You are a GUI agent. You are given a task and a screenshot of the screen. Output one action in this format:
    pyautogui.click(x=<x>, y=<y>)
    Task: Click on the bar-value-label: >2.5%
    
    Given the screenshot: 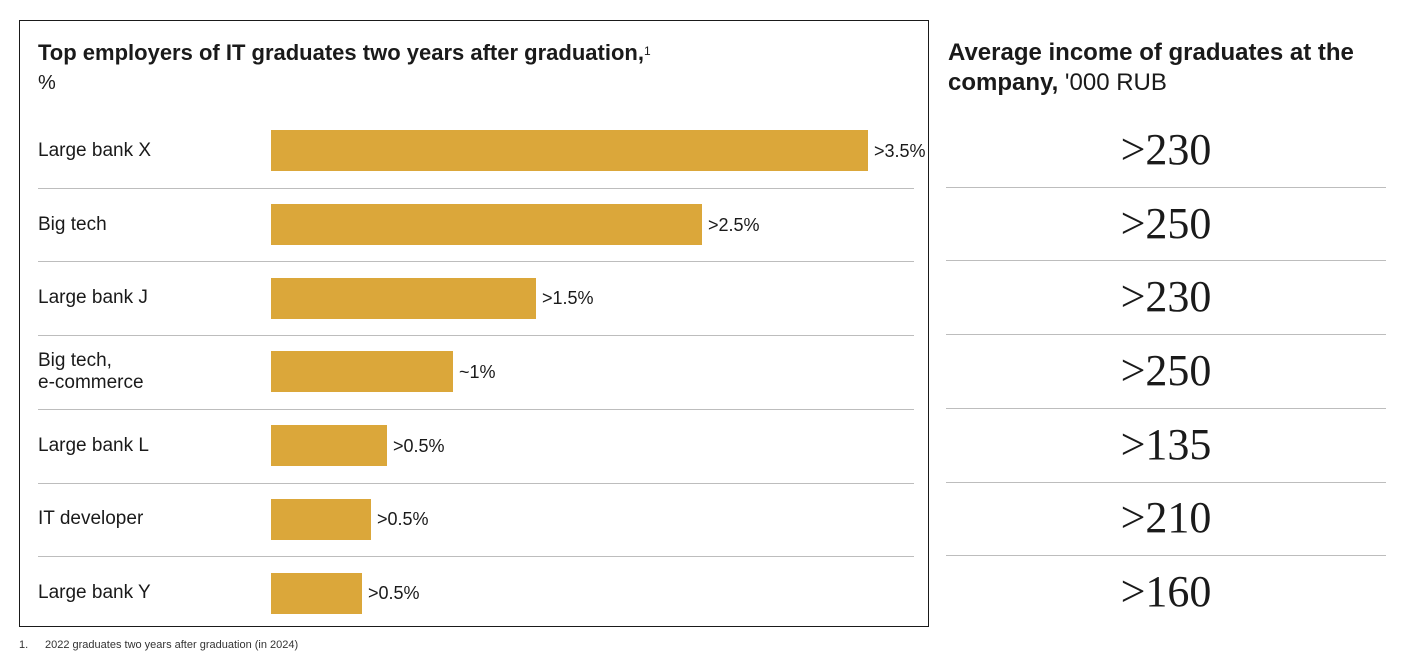 What is the action you would take?
    pyautogui.click(x=734, y=224)
    